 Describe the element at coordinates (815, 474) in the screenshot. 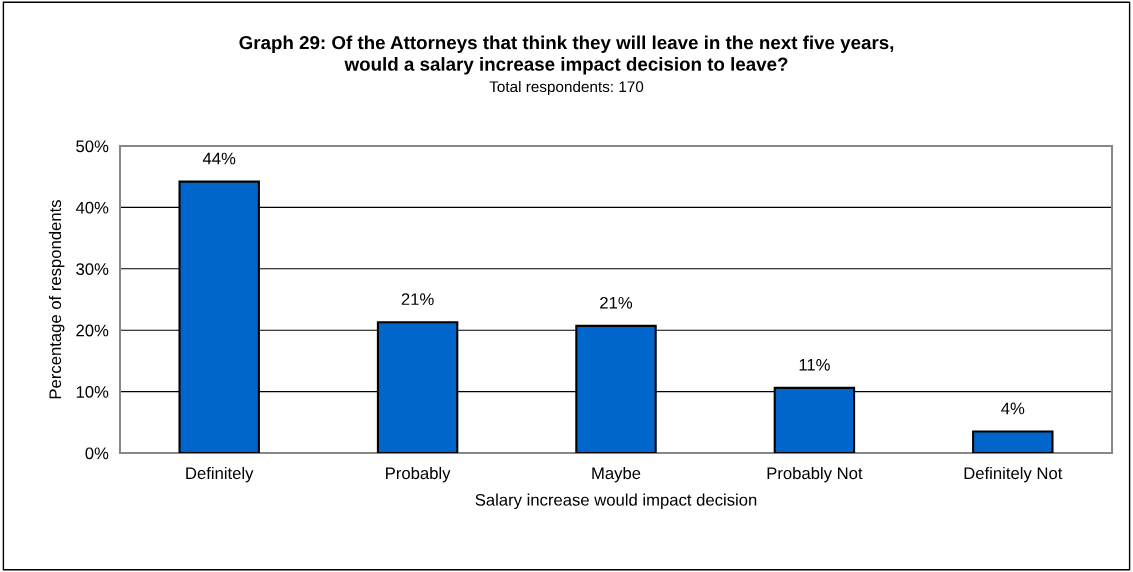

I see `x-tick-label: Probably Not` at that location.